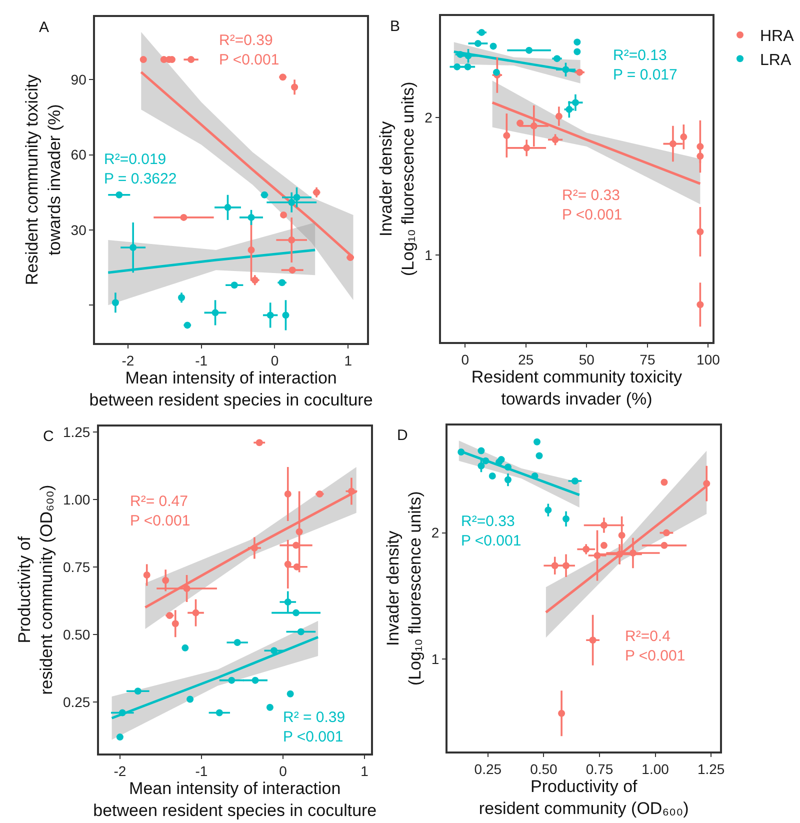 This screenshot has height=823, width=800. I want to click on annotation: R²=0.4 P <0.001, so click(655, 646).